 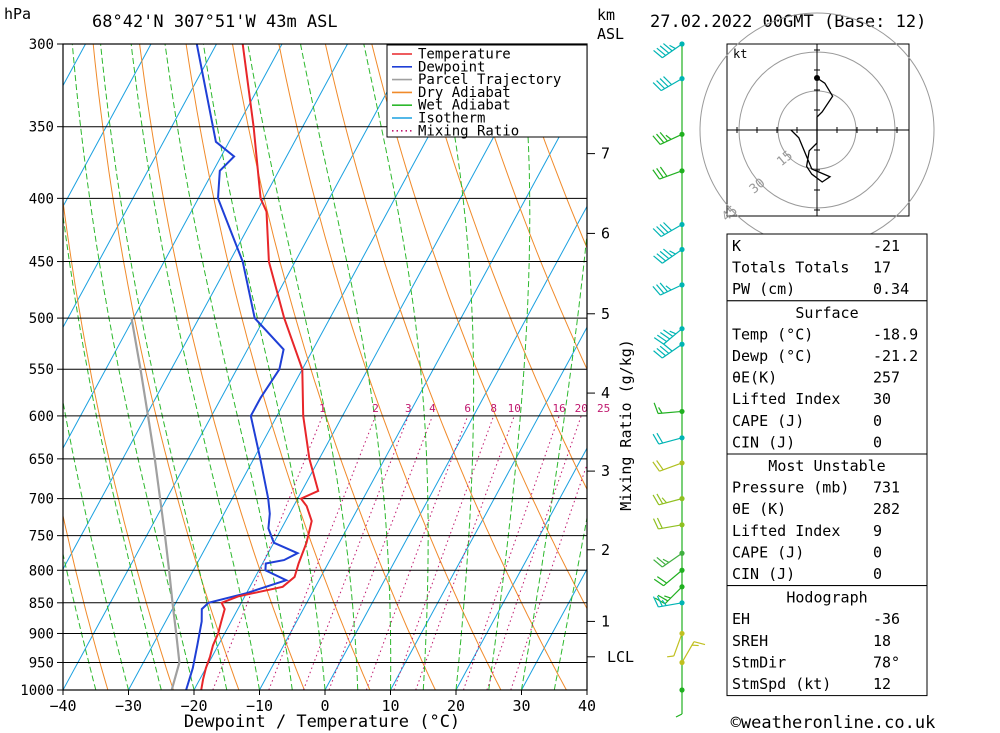 What do you see at coordinates (62, 706) in the screenshot?
I see `temperature-tick-label: −40` at bounding box center [62, 706].